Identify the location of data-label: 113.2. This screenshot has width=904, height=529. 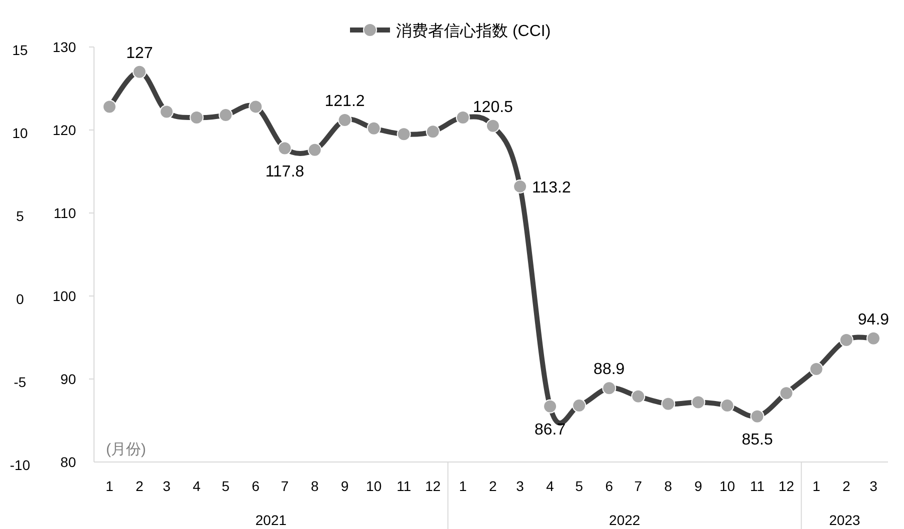
(551, 187).